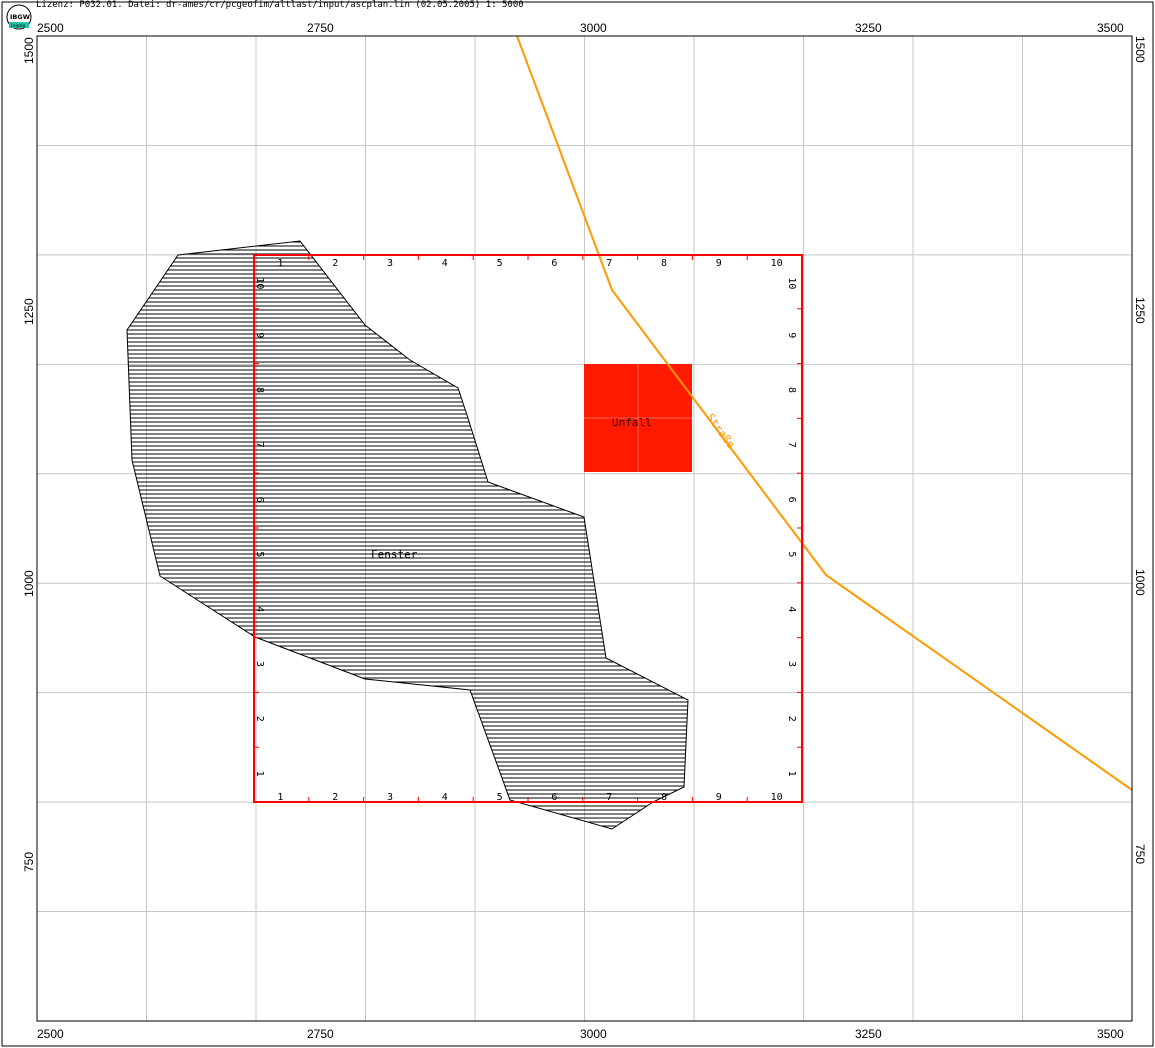 Image resolution: width=1155 pixels, height=1048 pixels. I want to click on frame-row-number-right: 8, so click(791, 390).